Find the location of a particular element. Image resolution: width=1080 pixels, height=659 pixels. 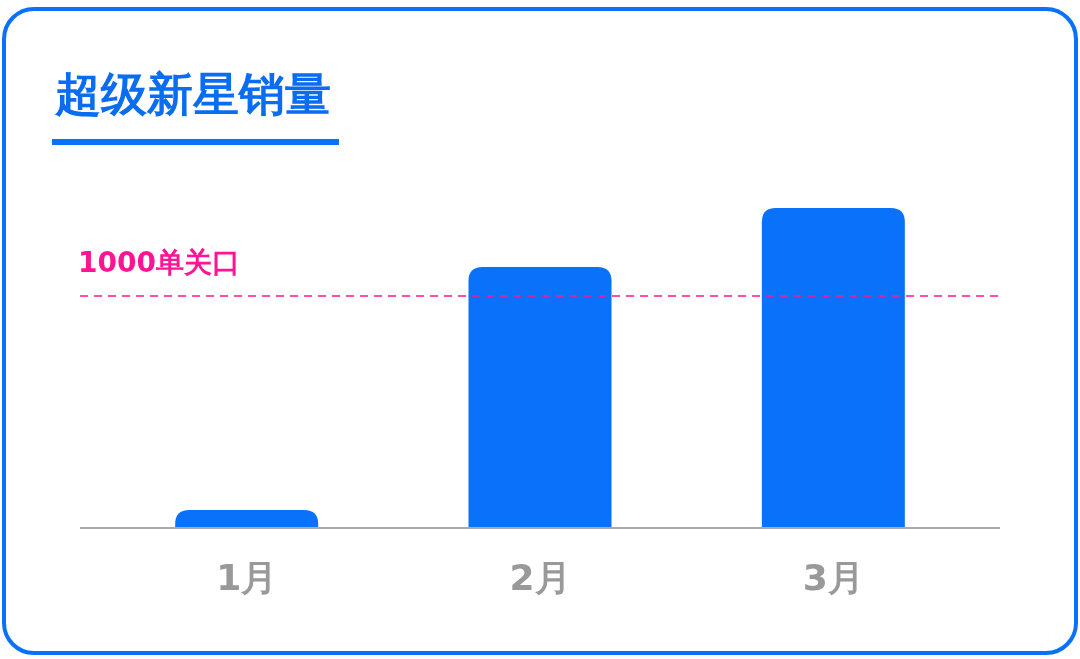

x-tick-label: 1月 is located at coordinates (247, 577).